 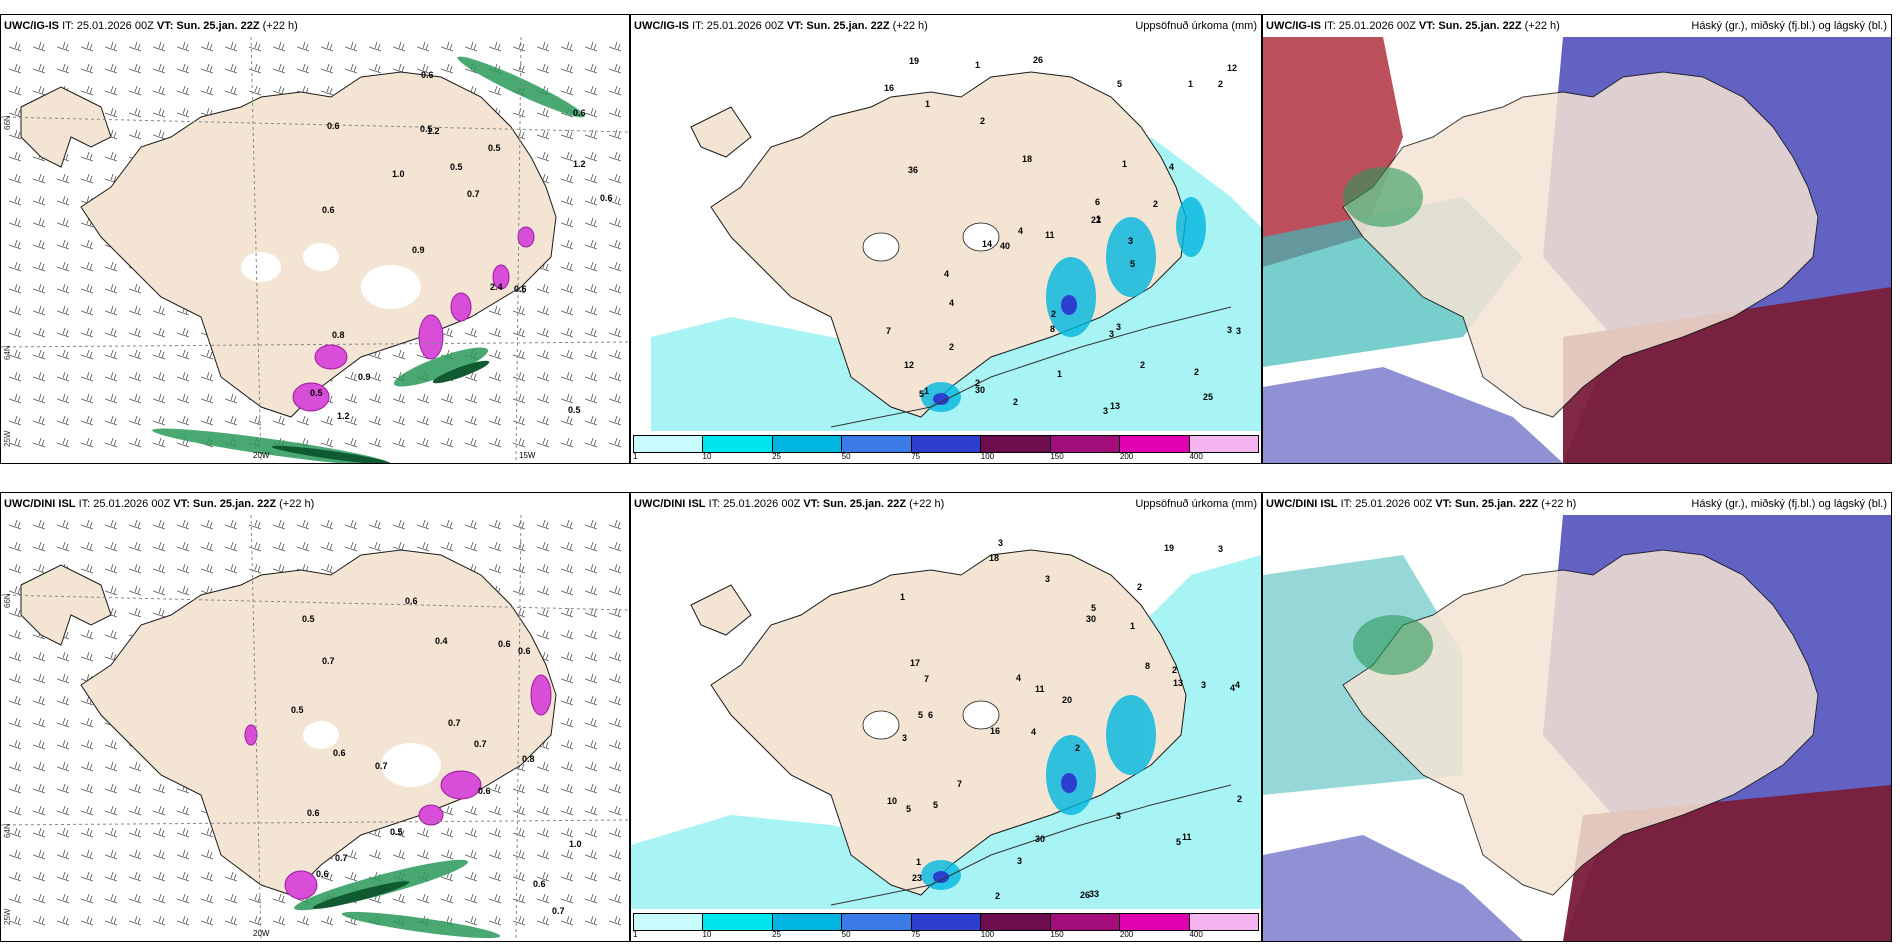 I want to click on value-label: 0.8, so click(x=528, y=759).